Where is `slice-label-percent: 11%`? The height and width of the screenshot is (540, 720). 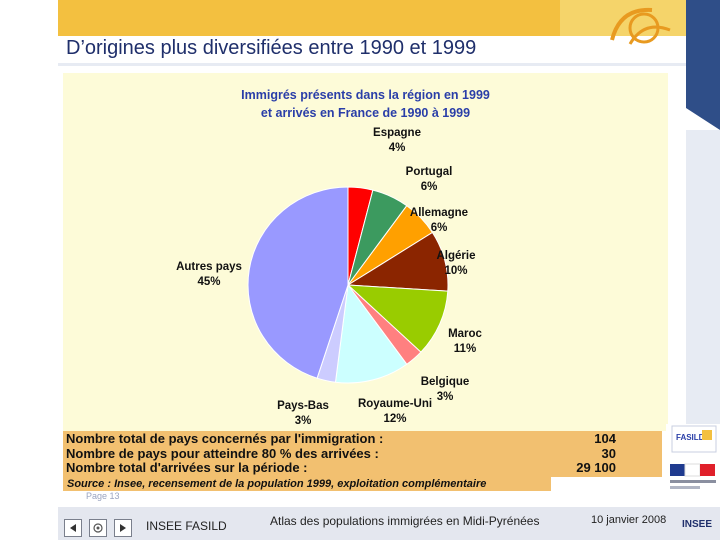
slice-label-percent: 11% is located at coordinates (465, 349).